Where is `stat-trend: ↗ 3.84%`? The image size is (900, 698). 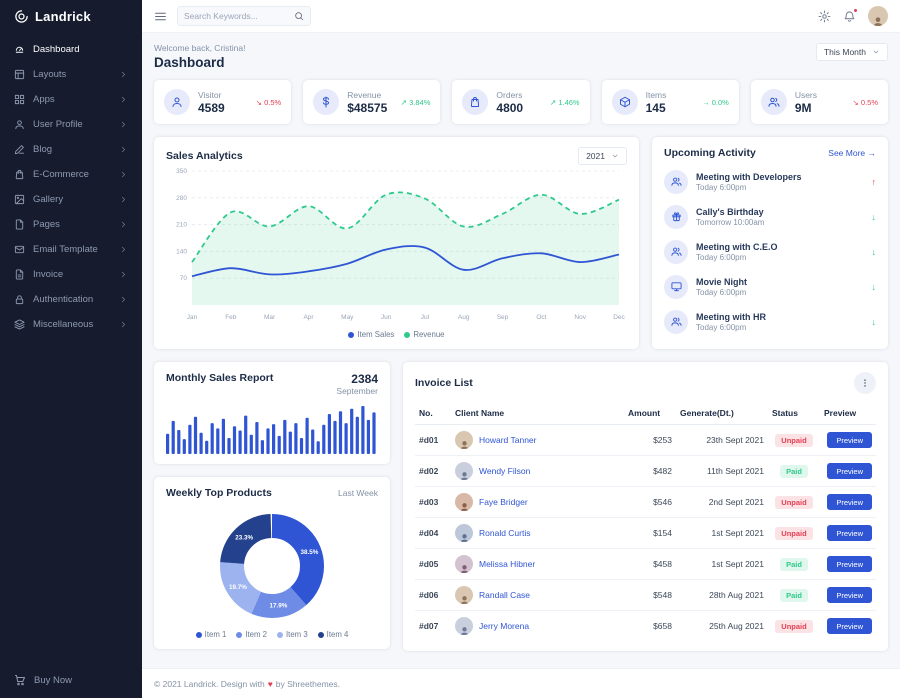
stat-trend: ↗ 3.84% is located at coordinates (415, 102).